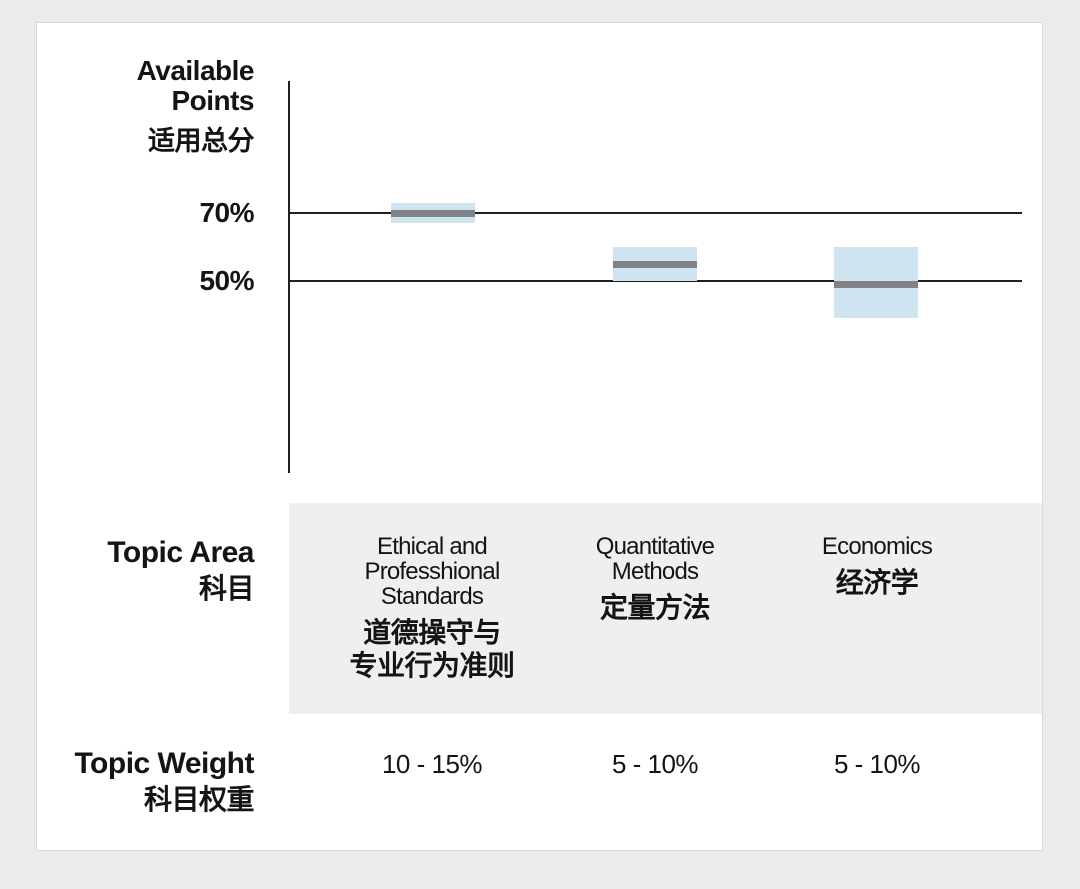 Image resolution: width=1080 pixels, height=889 pixels. Describe the element at coordinates (180, 552) in the screenshot. I see `topic-area-label-en: Topic Area` at that location.